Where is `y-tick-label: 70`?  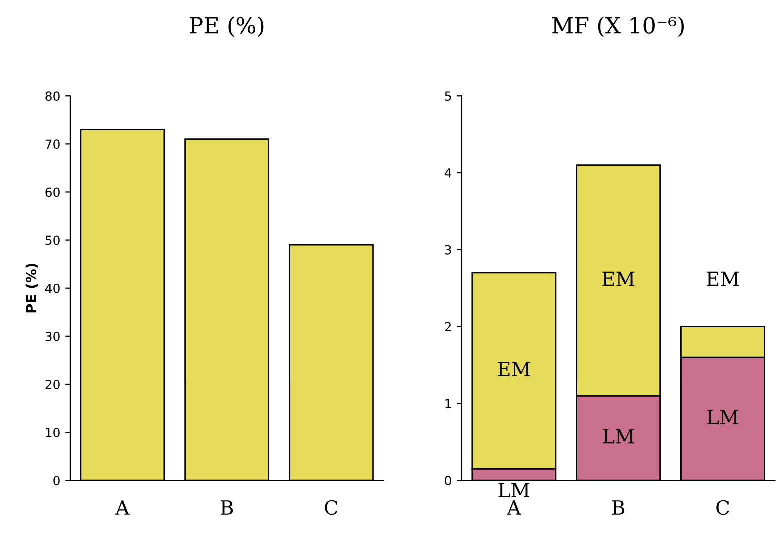
y-tick-label: 70 is located at coordinates (53, 145).